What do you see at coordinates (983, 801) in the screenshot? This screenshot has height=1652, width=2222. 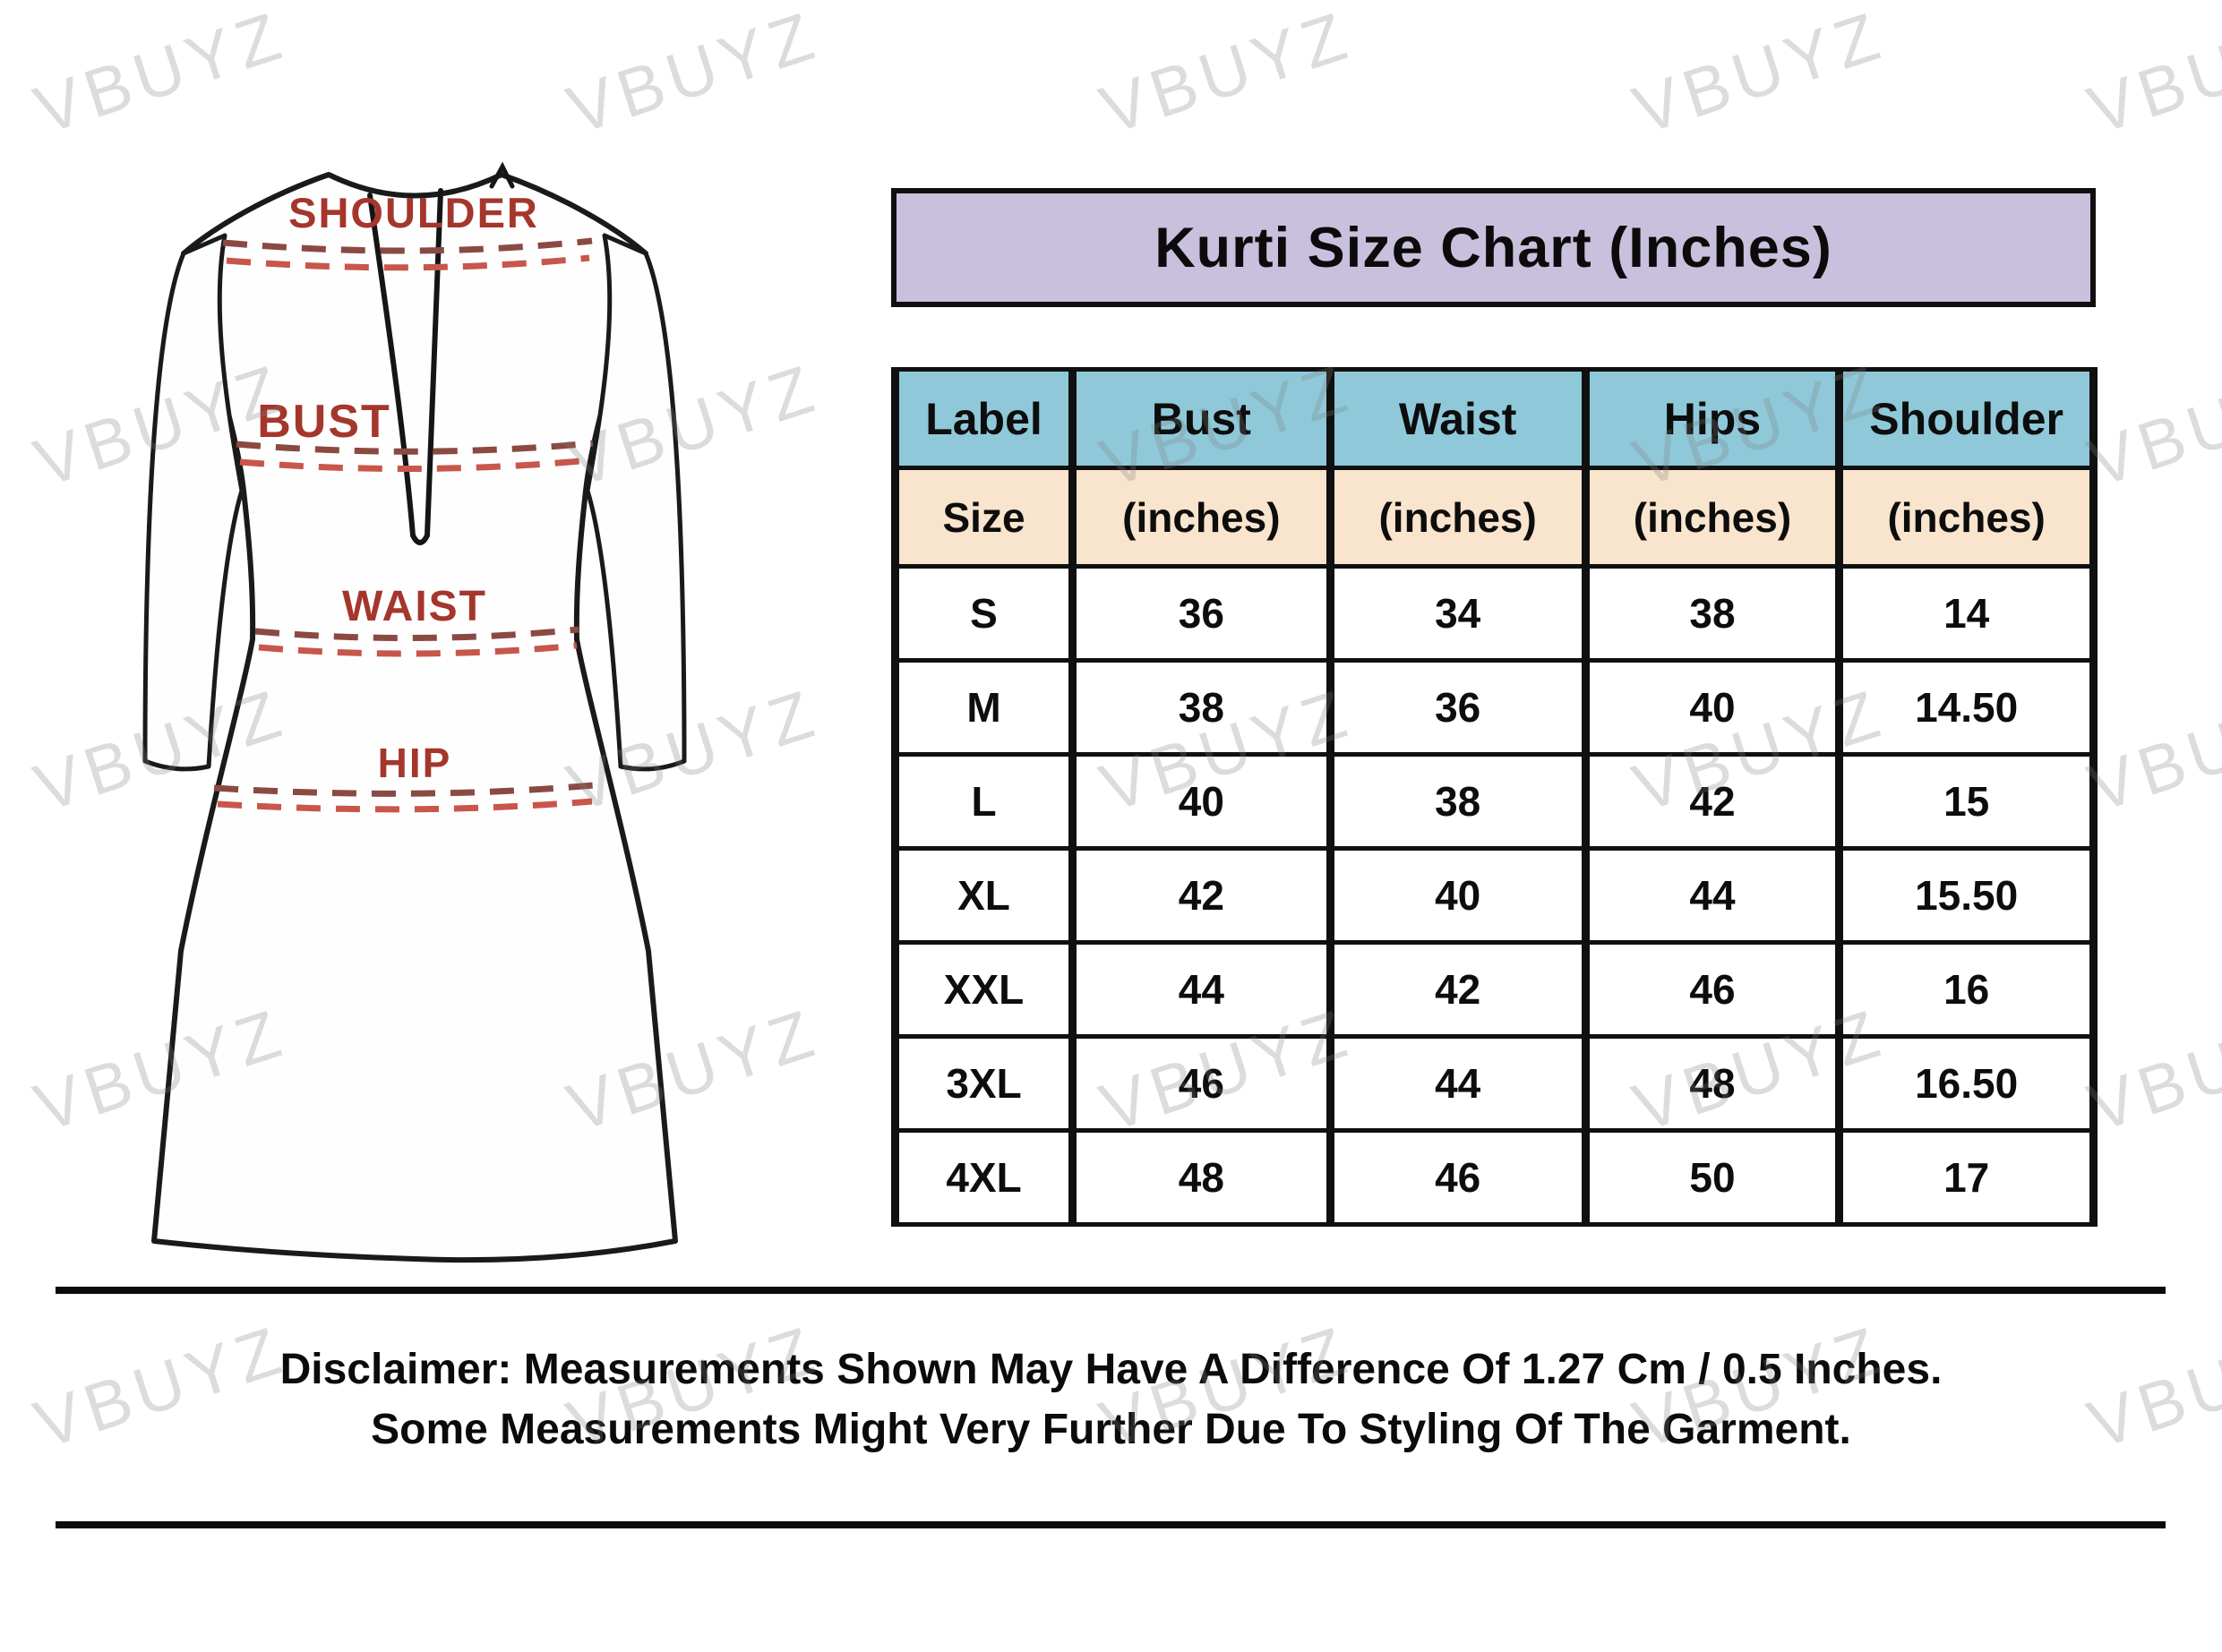 I see `size-cell: L` at bounding box center [983, 801].